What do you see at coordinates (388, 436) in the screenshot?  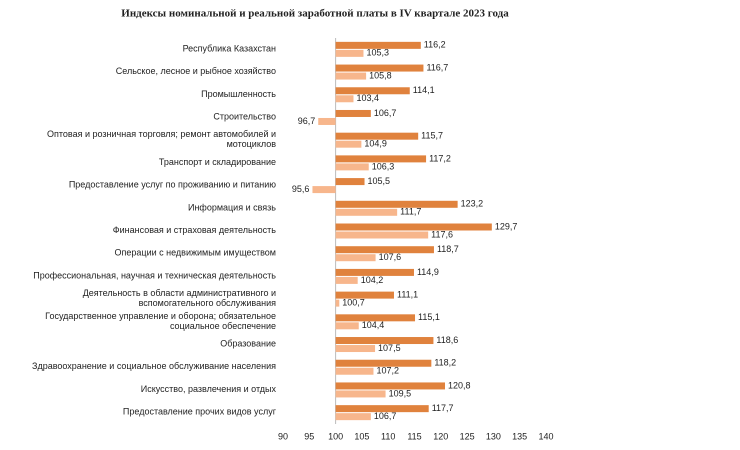 I see `x-tick-label: 110` at bounding box center [388, 436].